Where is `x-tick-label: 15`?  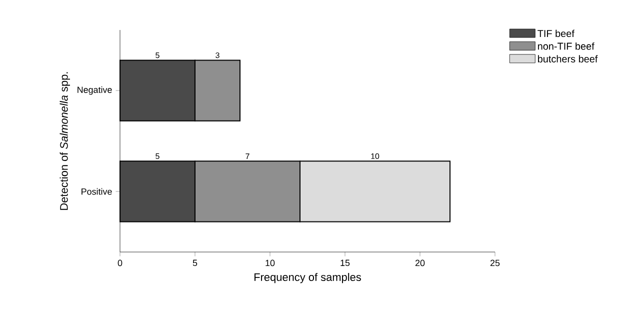
x-tick-label: 15 is located at coordinates (345, 263).